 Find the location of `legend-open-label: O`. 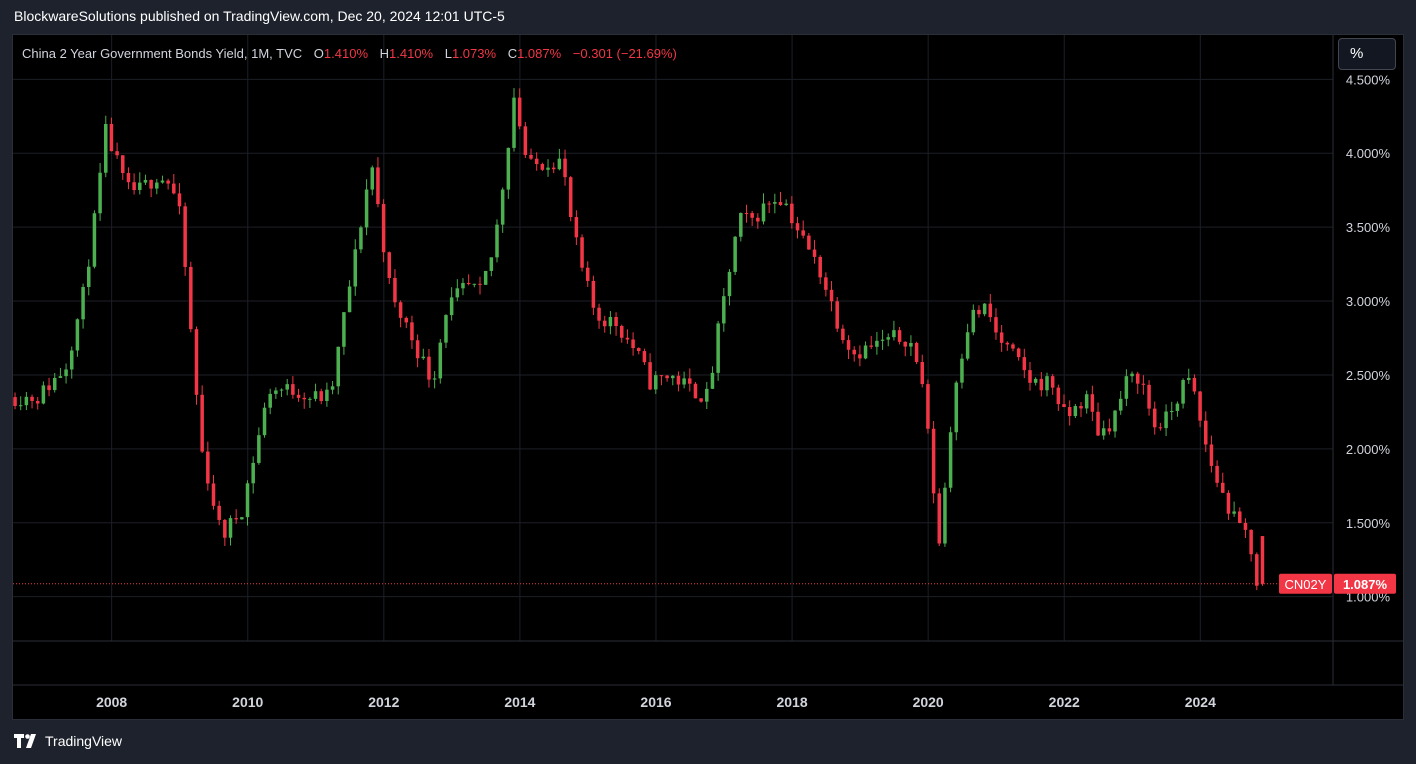

legend-open-label: O is located at coordinates (318, 53).